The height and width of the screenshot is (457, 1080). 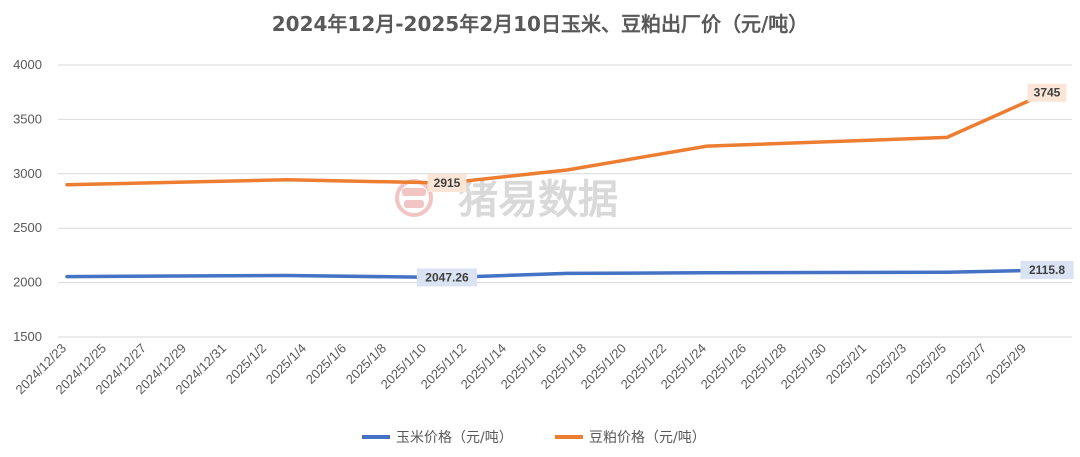 What do you see at coordinates (926, 364) in the screenshot?
I see `x-tick-label: 2025/2/5` at bounding box center [926, 364].